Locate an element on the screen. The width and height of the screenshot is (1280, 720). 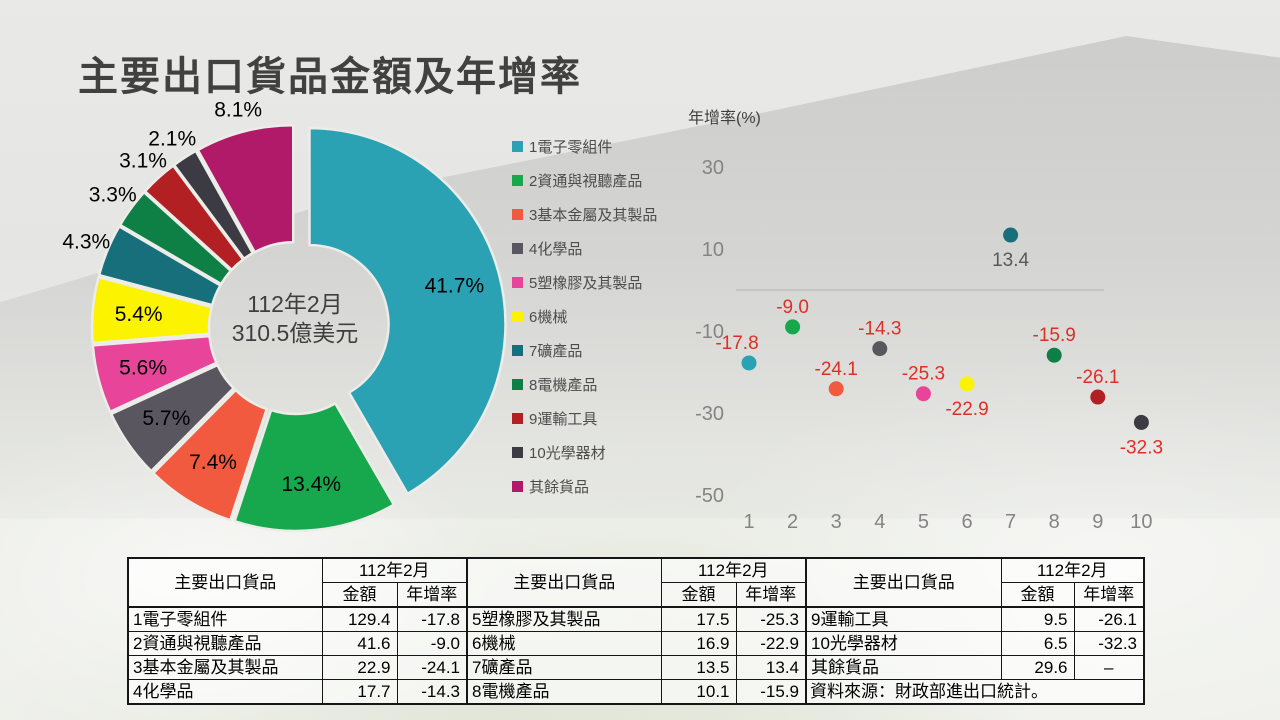
page-title: 主要出口貨品金額及年增率 is located at coordinates (330, 77).